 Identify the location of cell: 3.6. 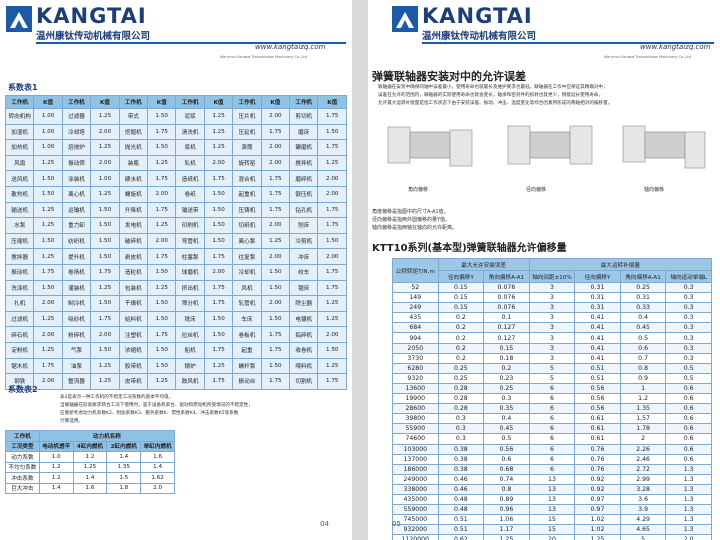
(643, 499).